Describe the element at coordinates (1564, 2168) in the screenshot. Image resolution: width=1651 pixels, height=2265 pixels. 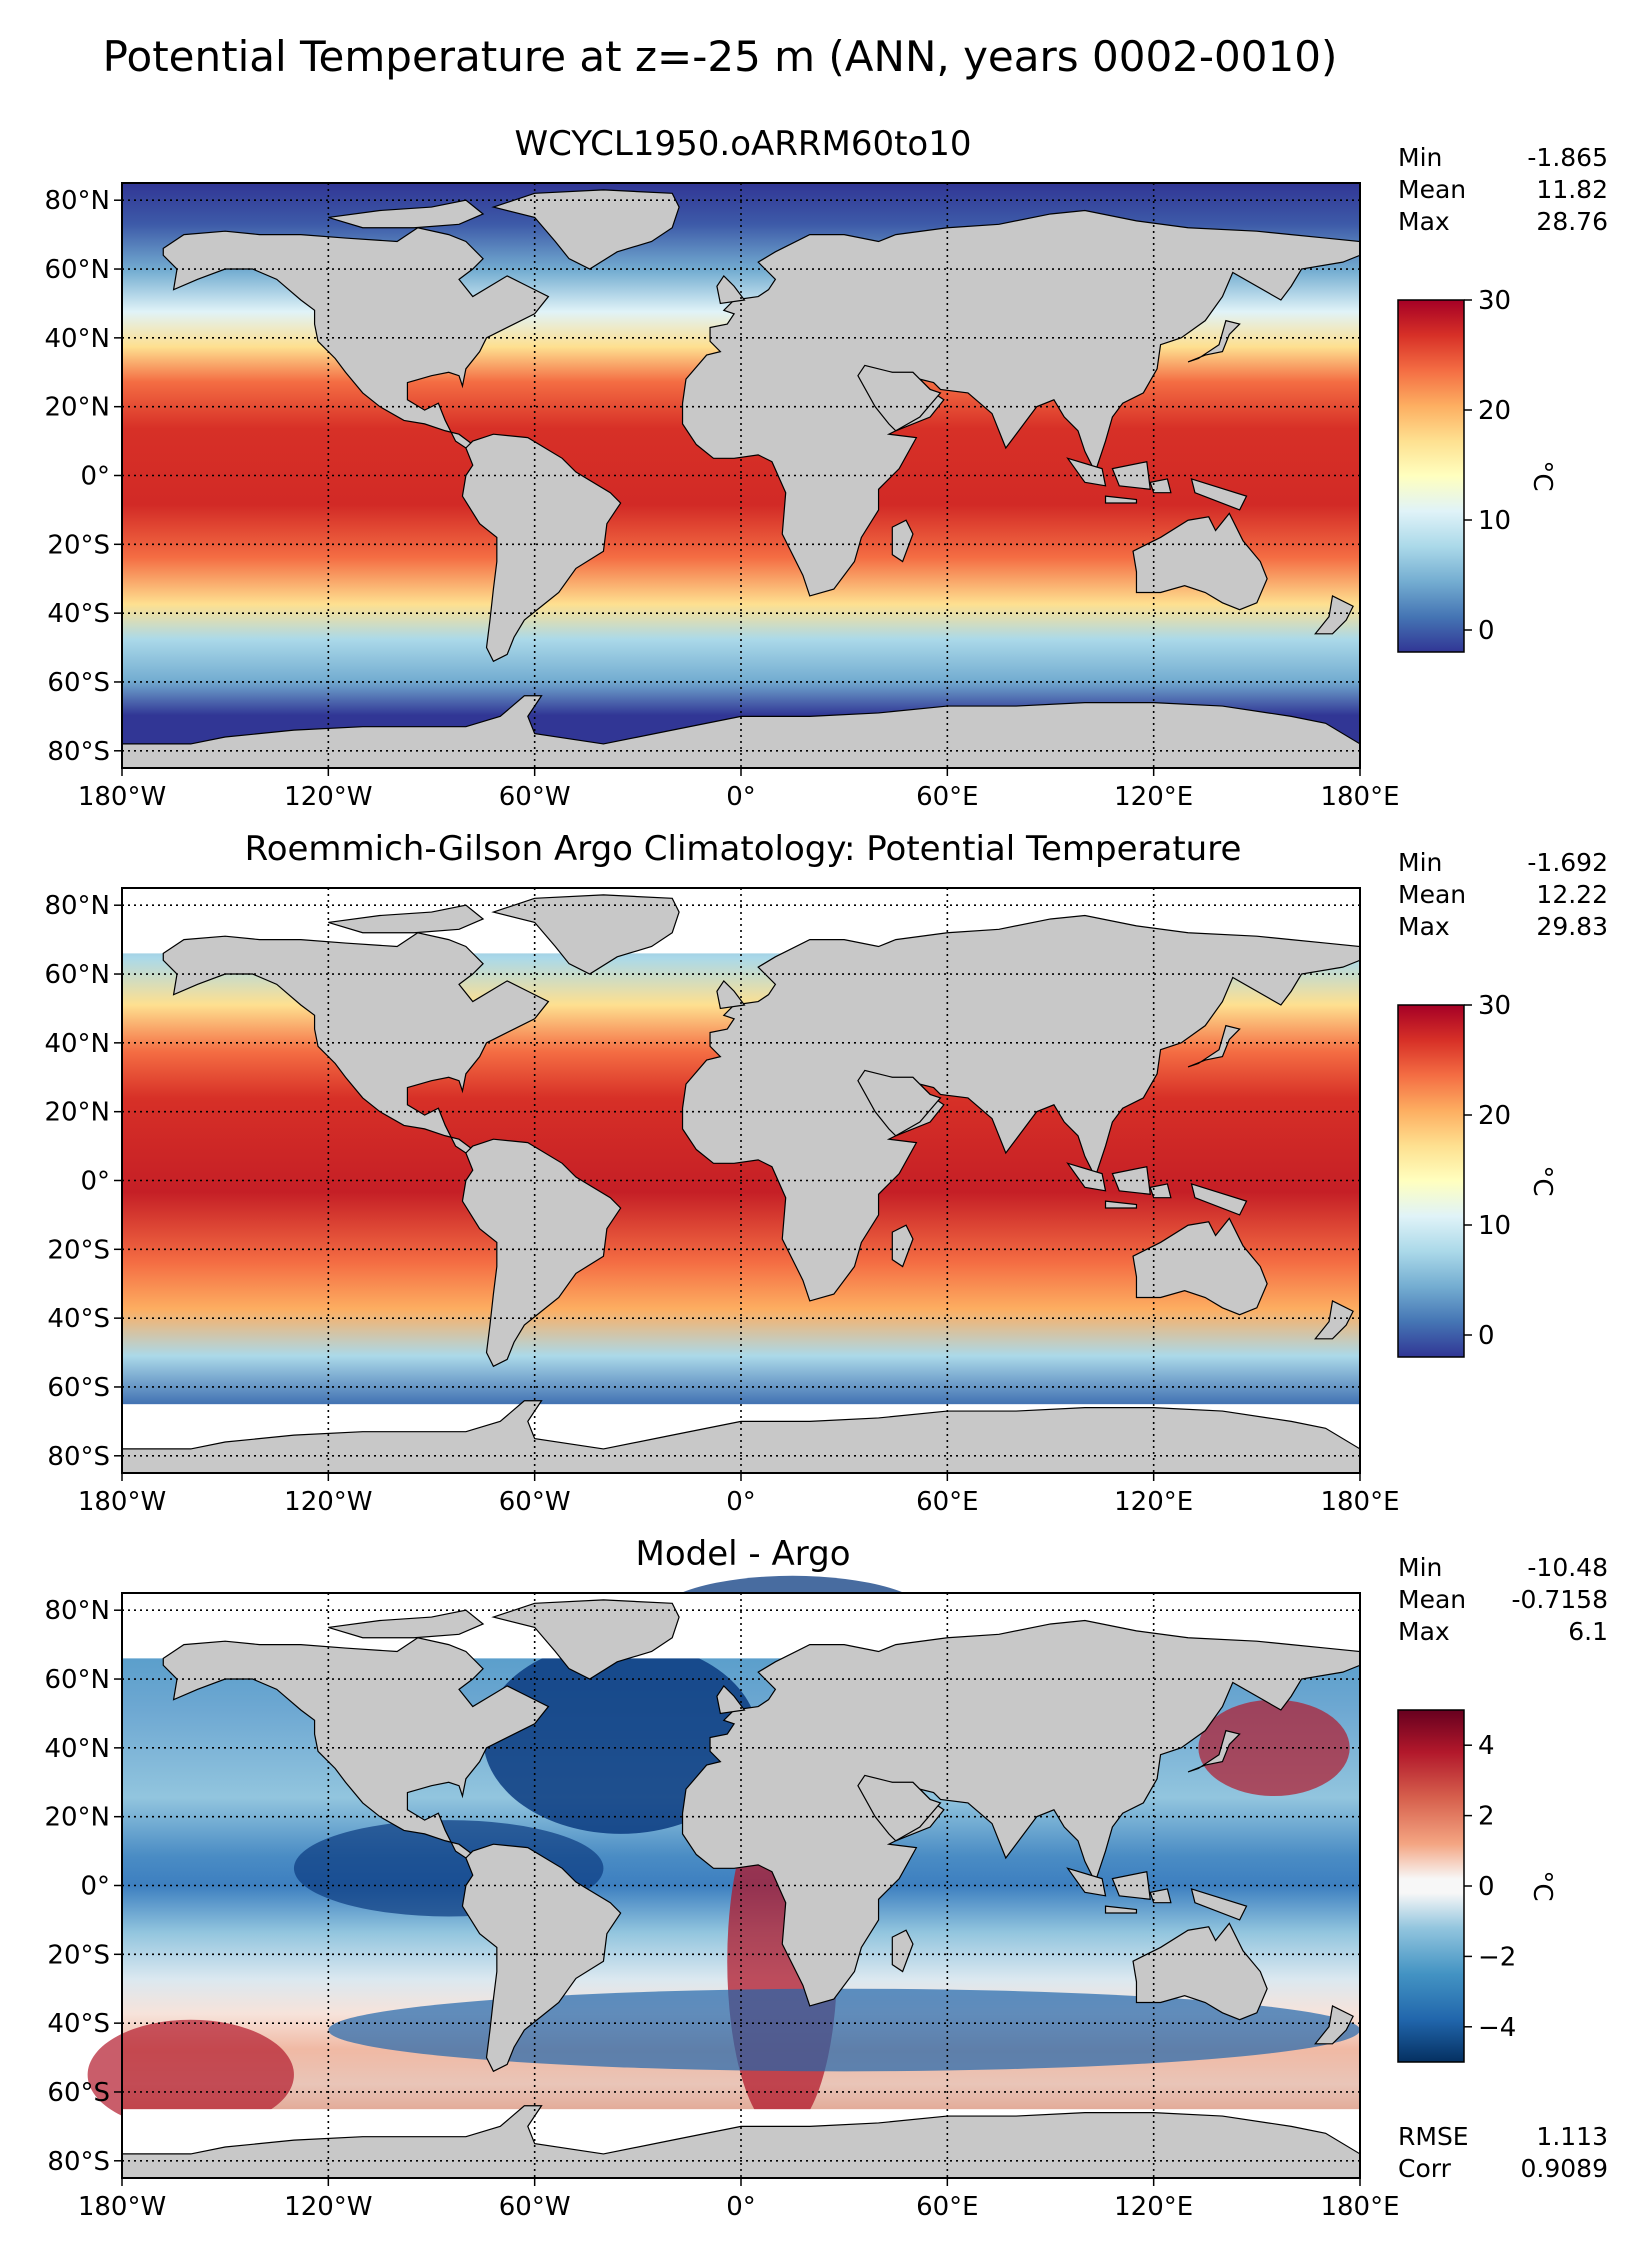
I see `stat-value: 0.9089` at that location.